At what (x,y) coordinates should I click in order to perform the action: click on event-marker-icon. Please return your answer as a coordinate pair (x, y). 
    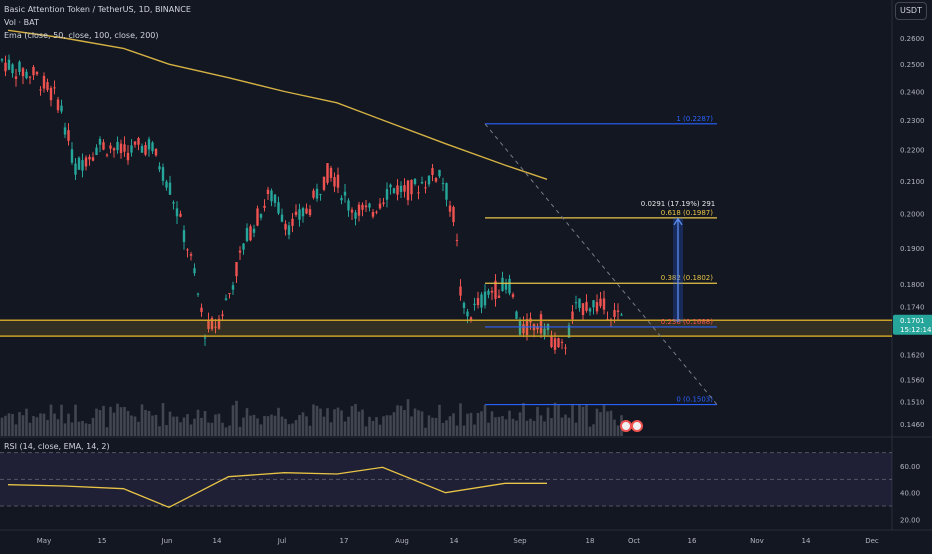
    Looking at the image, I should click on (626, 426).